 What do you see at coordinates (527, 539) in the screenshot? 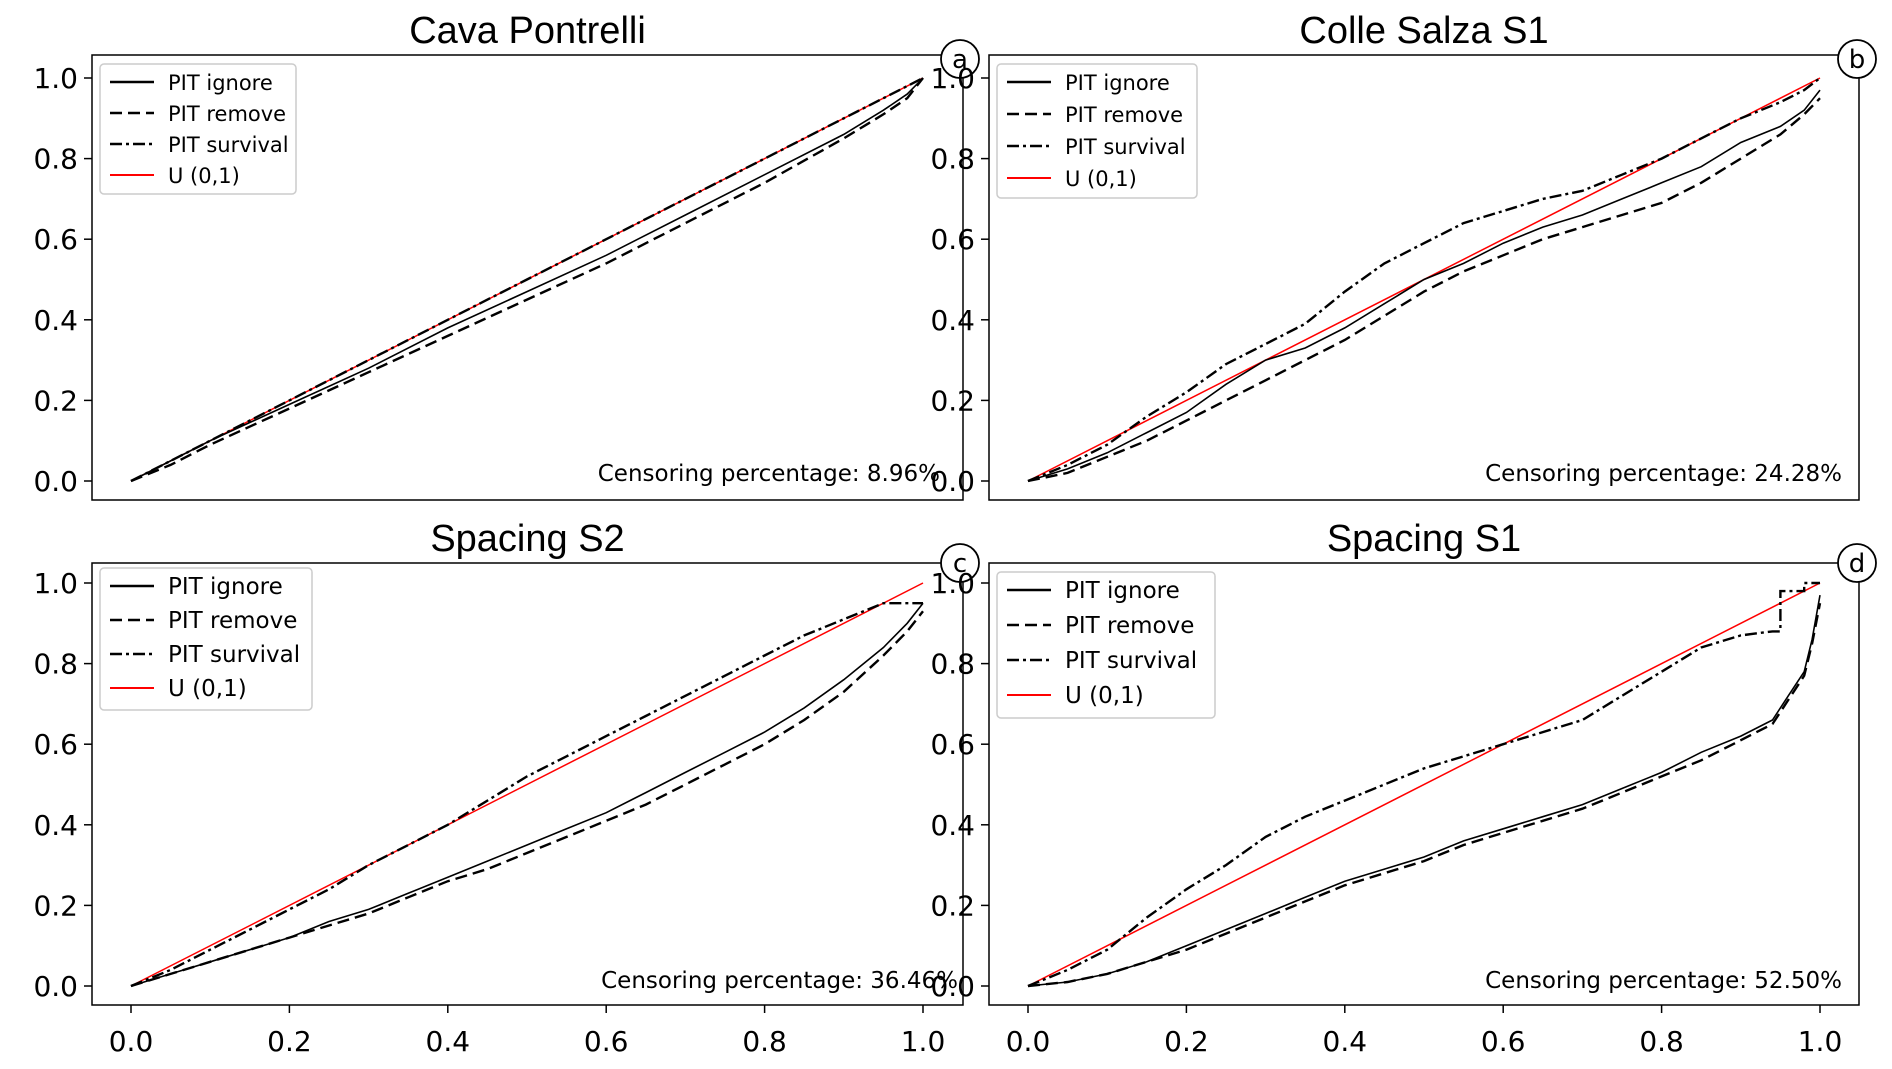
I see `panel-title: Spacing S2` at bounding box center [527, 539].